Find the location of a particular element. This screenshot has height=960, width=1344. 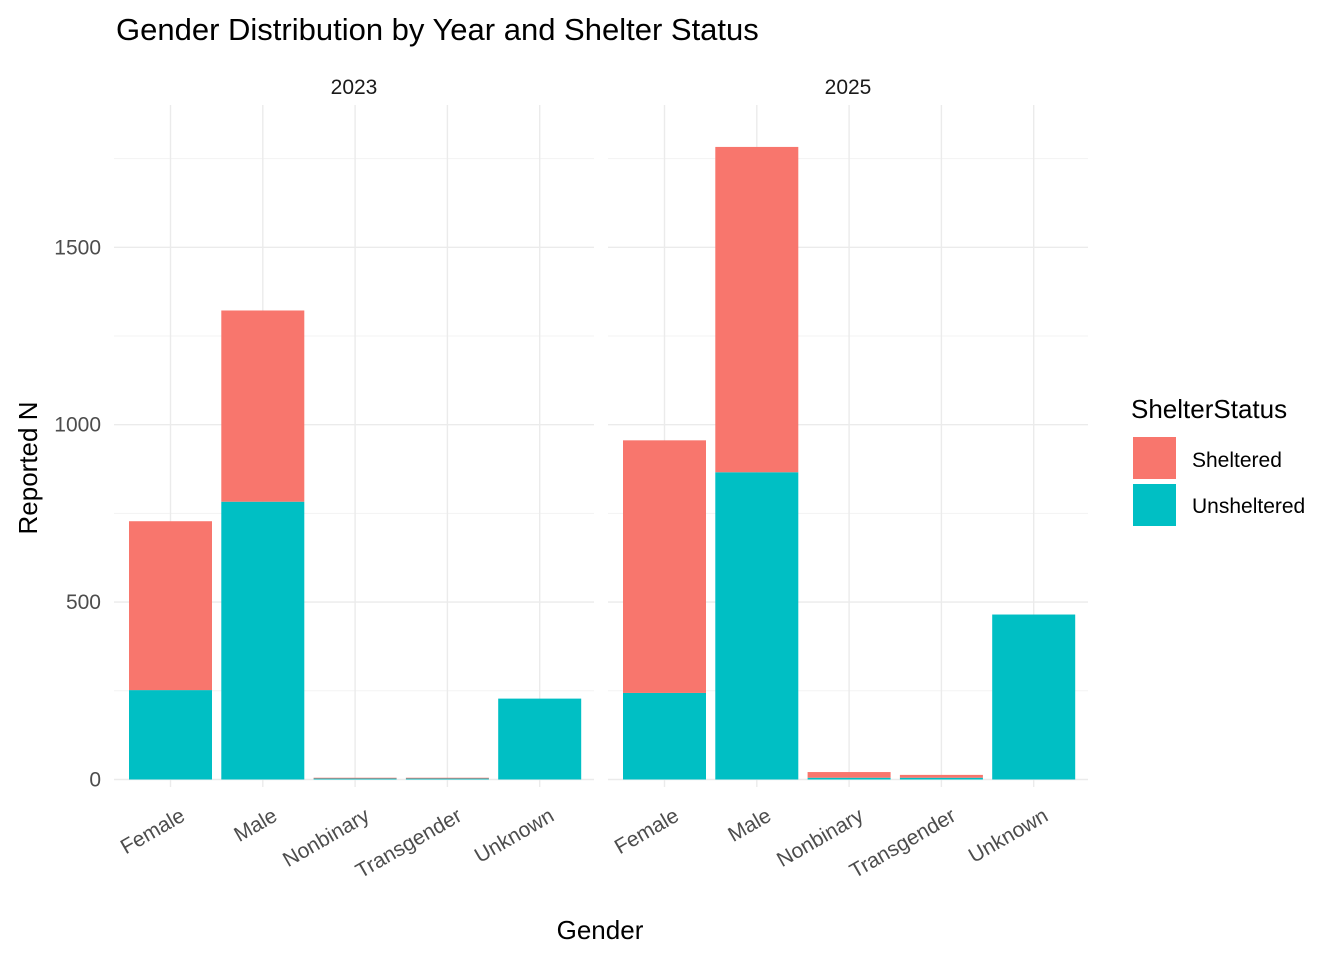

legend-swatch-sheltered is located at coordinates (1154, 458).